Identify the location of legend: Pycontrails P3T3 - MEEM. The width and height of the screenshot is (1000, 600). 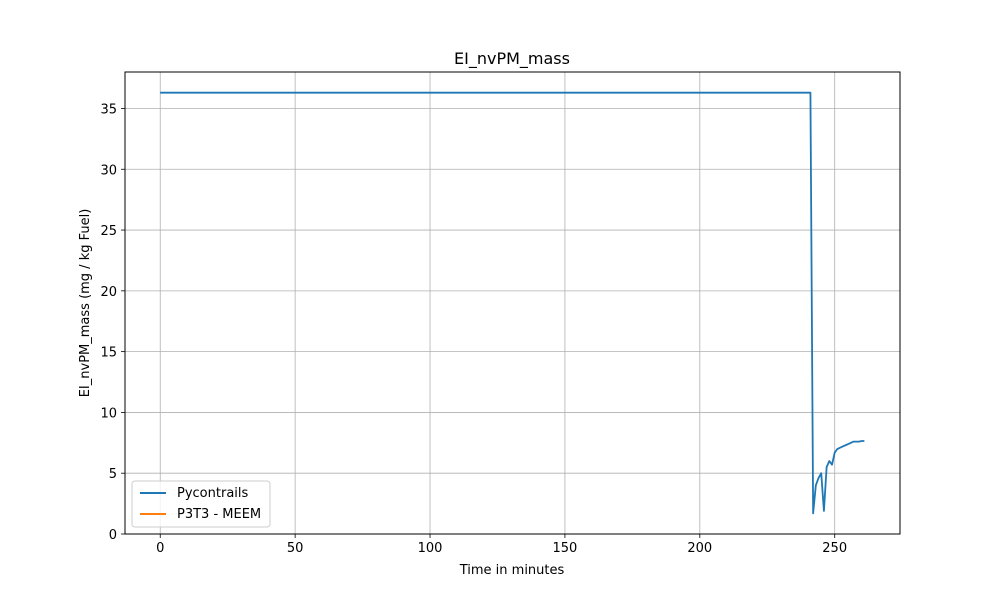
(201, 504).